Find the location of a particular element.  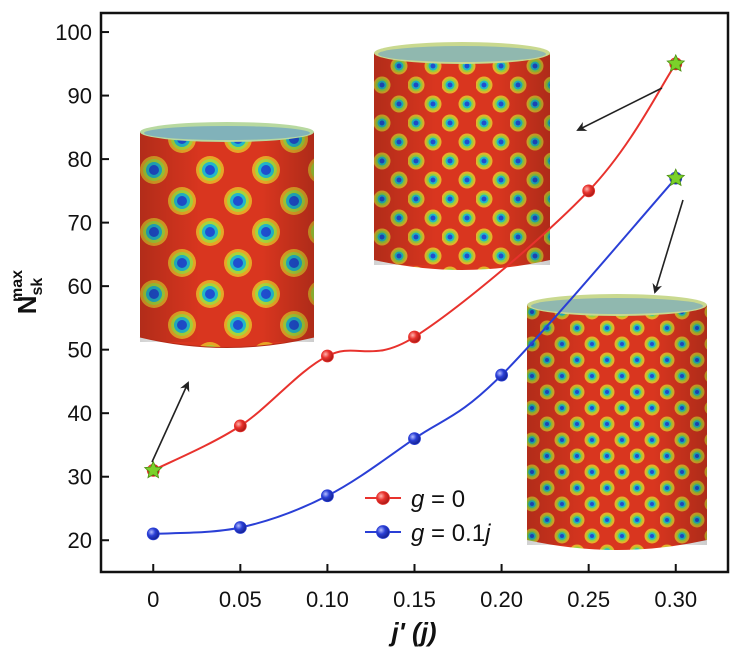

legend-label-1: g = 0.1j is located at coordinates (451, 533).